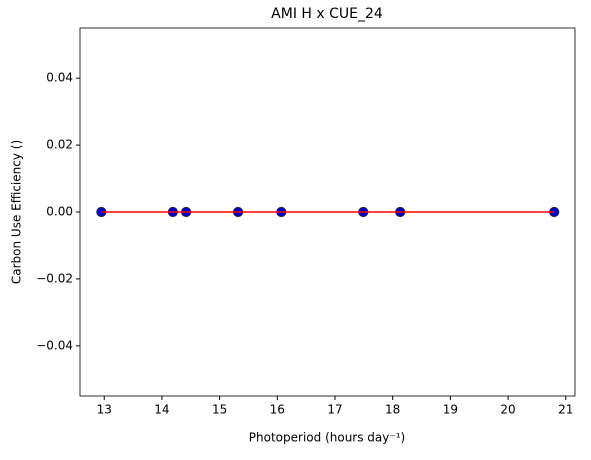 Image resolution: width=591 pixels, height=460 pixels. Describe the element at coordinates (327, 14) in the screenshot. I see `chart-title: AMI H x CUE_24` at that location.